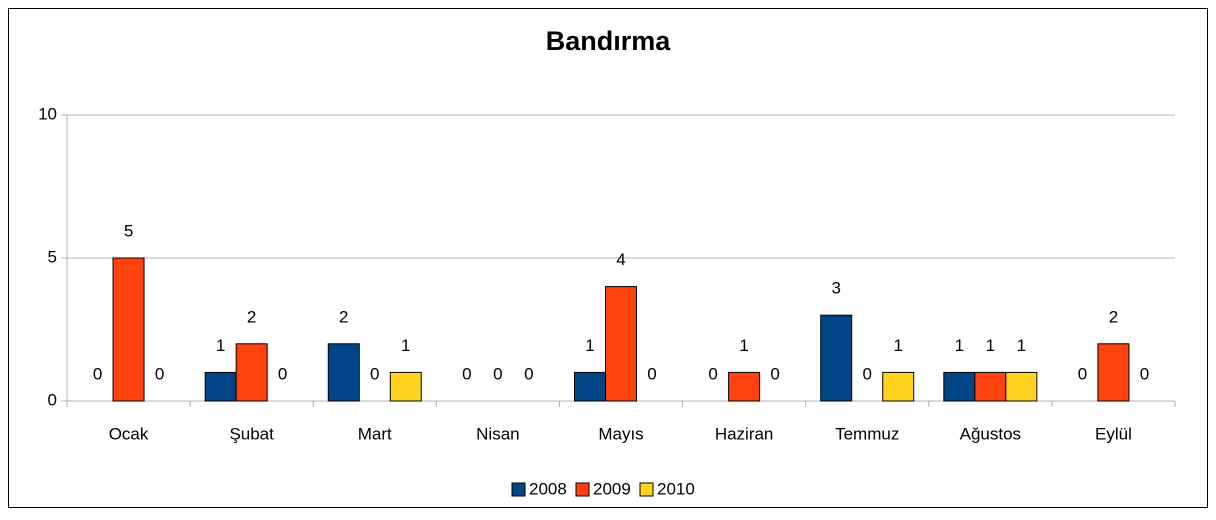 The width and height of the screenshot is (1216, 520). What do you see at coordinates (609, 41) in the screenshot?
I see `chart-title: Bandırma` at bounding box center [609, 41].